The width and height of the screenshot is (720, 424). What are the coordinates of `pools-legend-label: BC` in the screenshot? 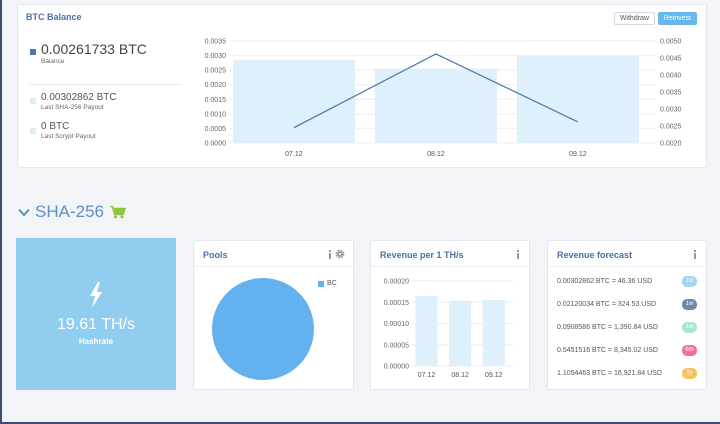 It's located at (332, 283).